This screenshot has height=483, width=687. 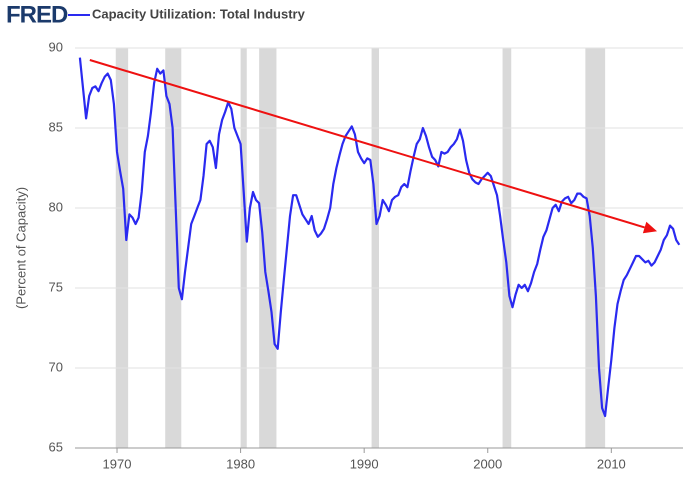 What do you see at coordinates (611, 463) in the screenshot?
I see `x-tick-label: 2010` at bounding box center [611, 463].